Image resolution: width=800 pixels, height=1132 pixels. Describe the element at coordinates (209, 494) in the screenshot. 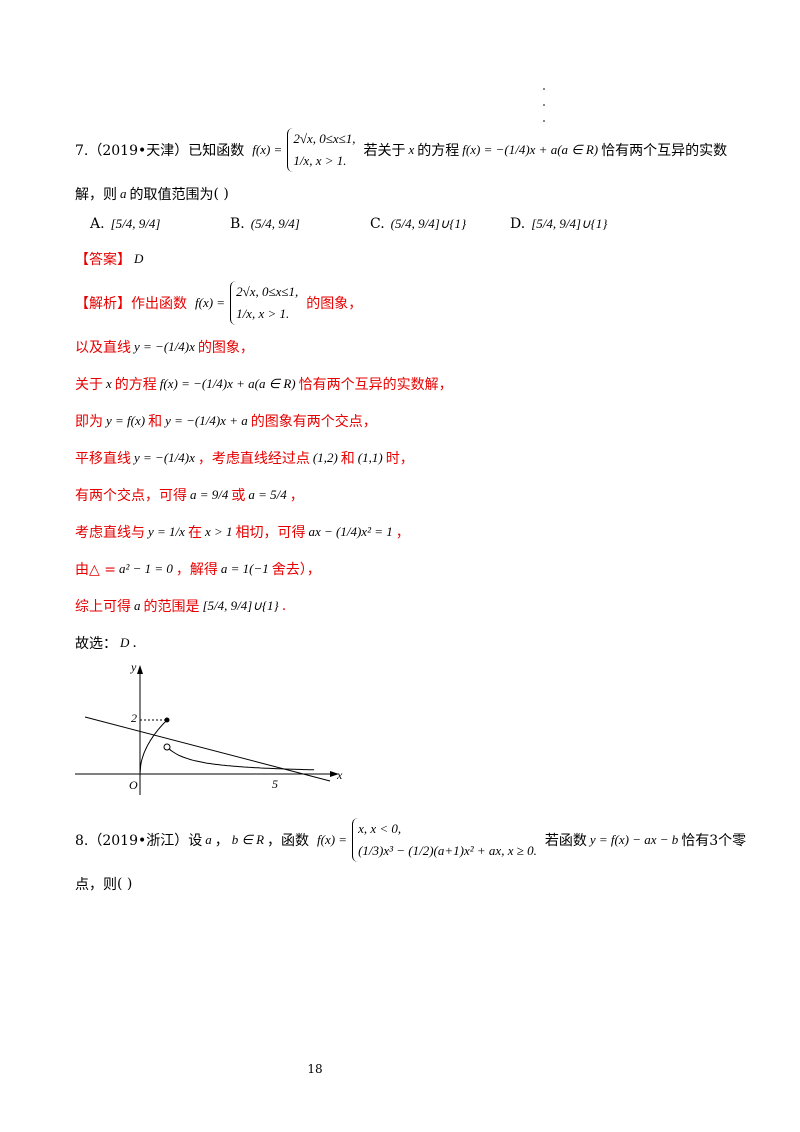

I see `formula: a = 9/4` at that location.